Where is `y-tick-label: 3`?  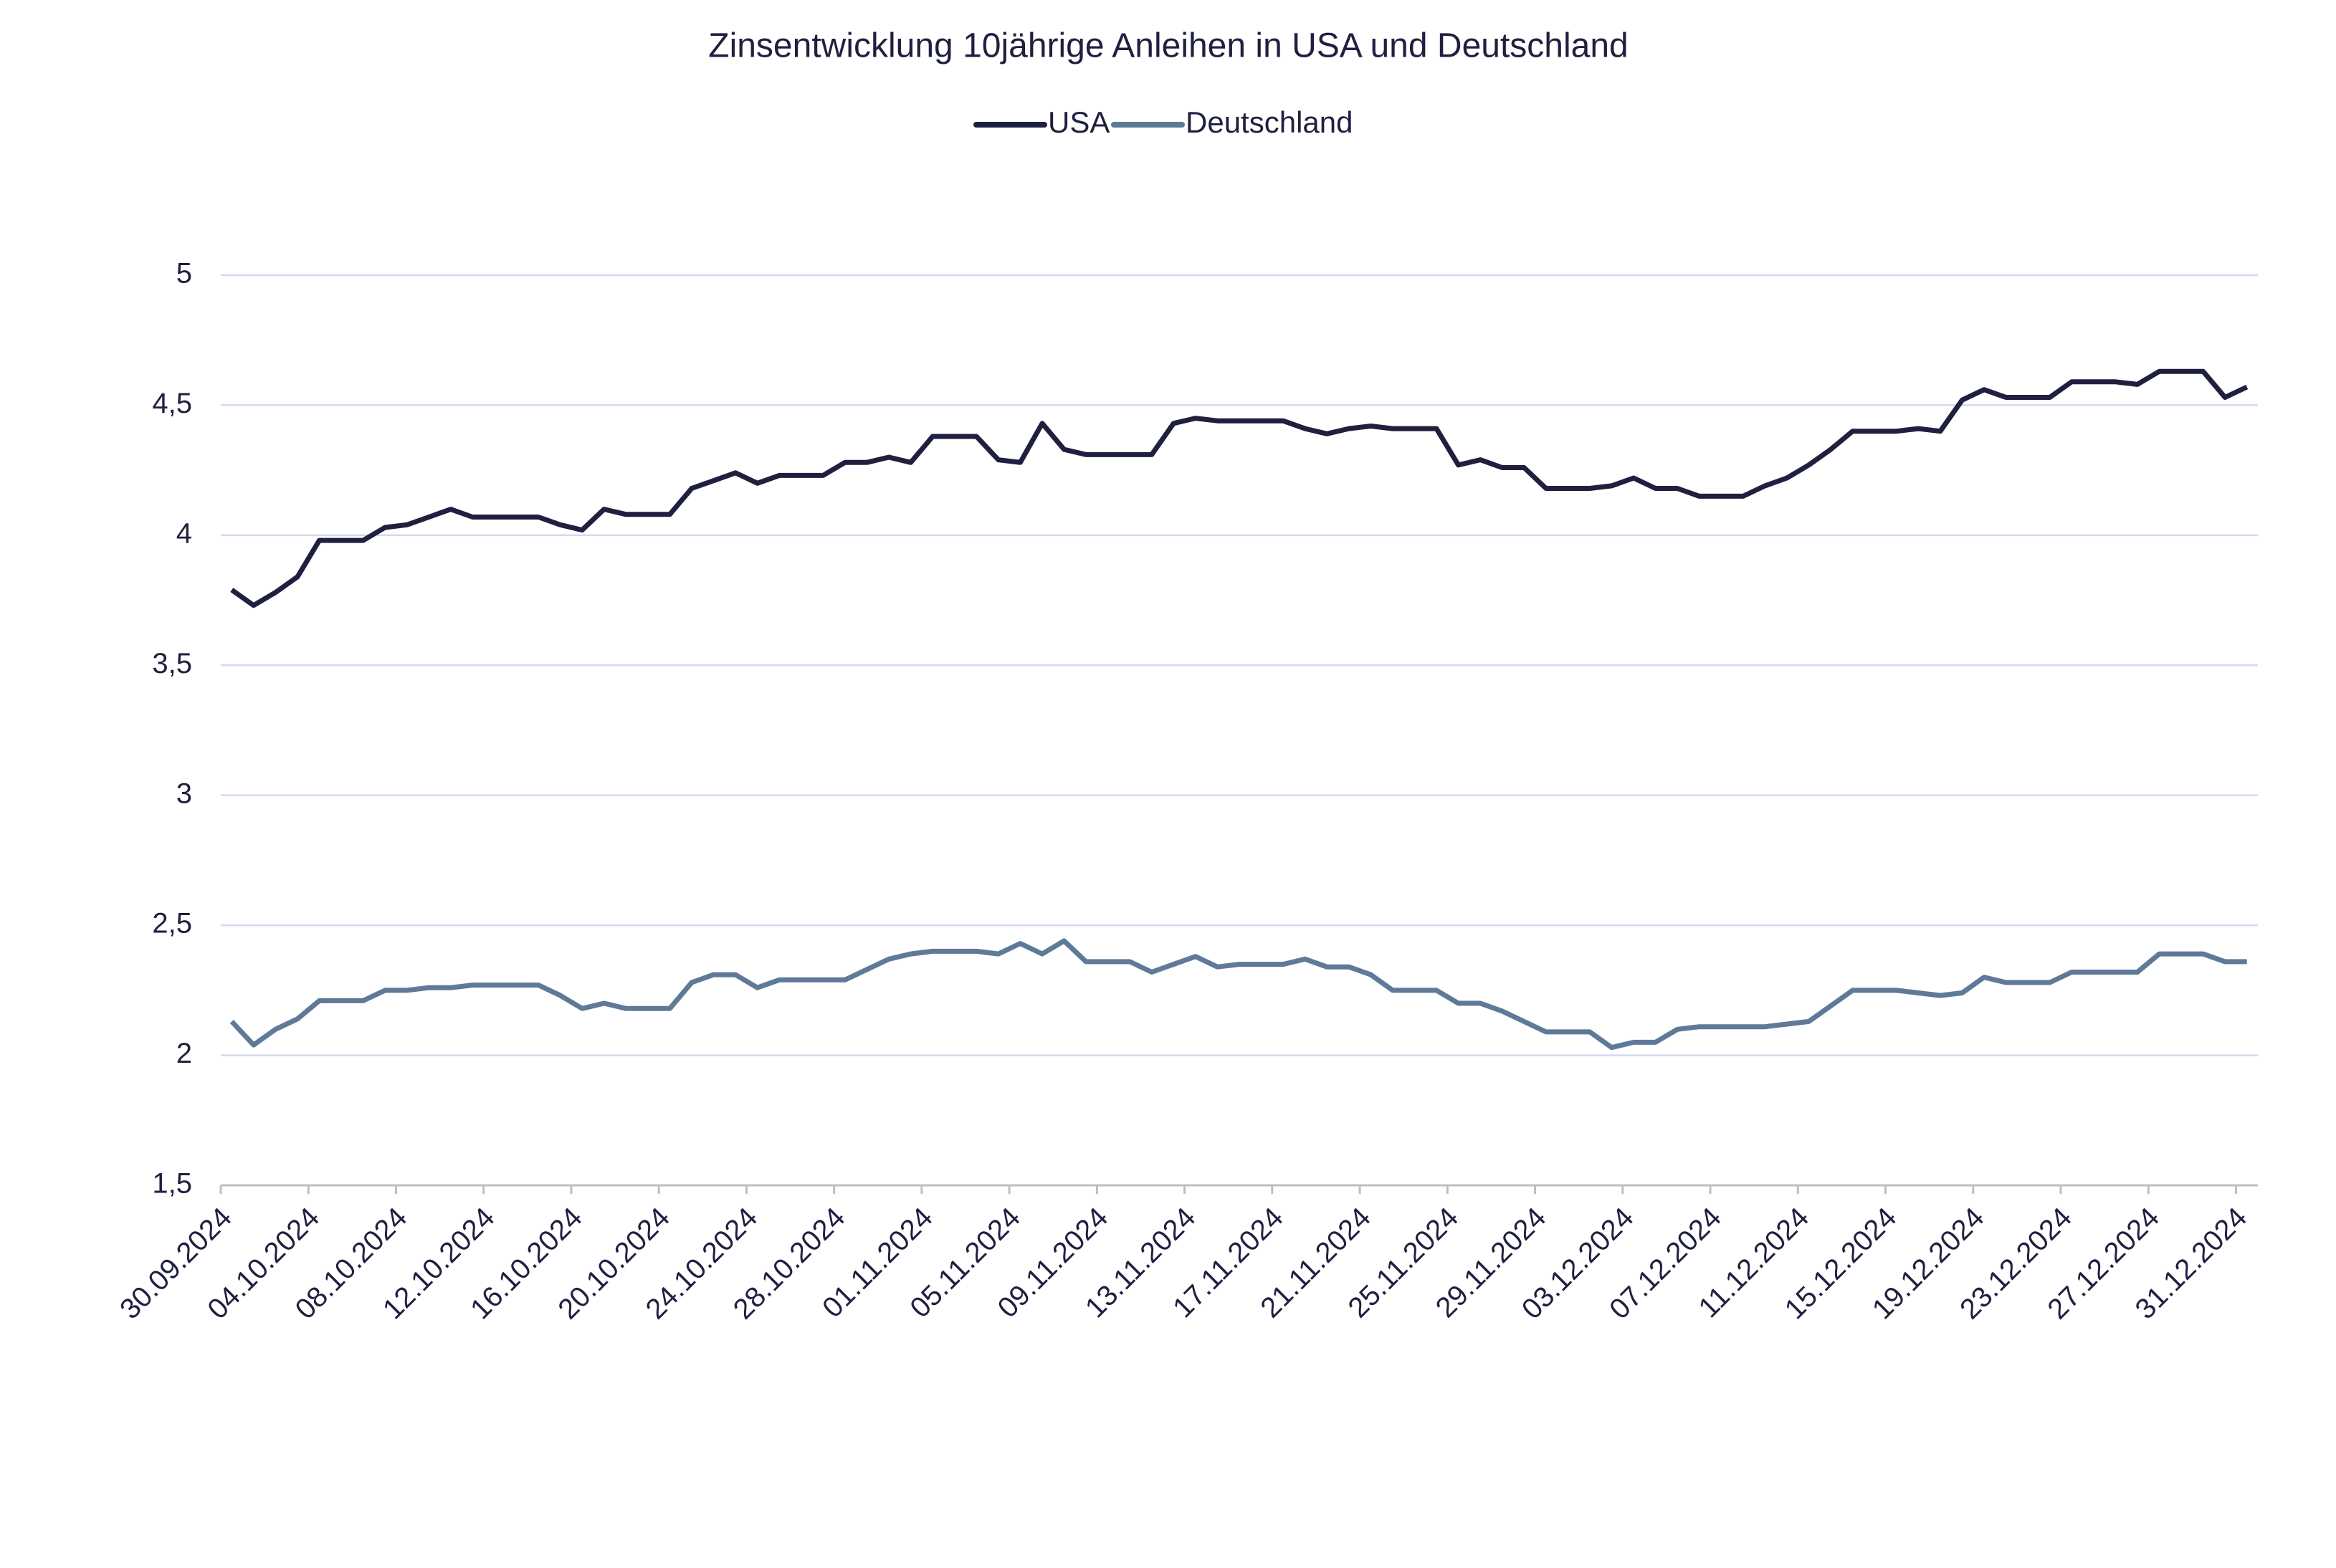 y-tick-label: 3 is located at coordinates (184, 794).